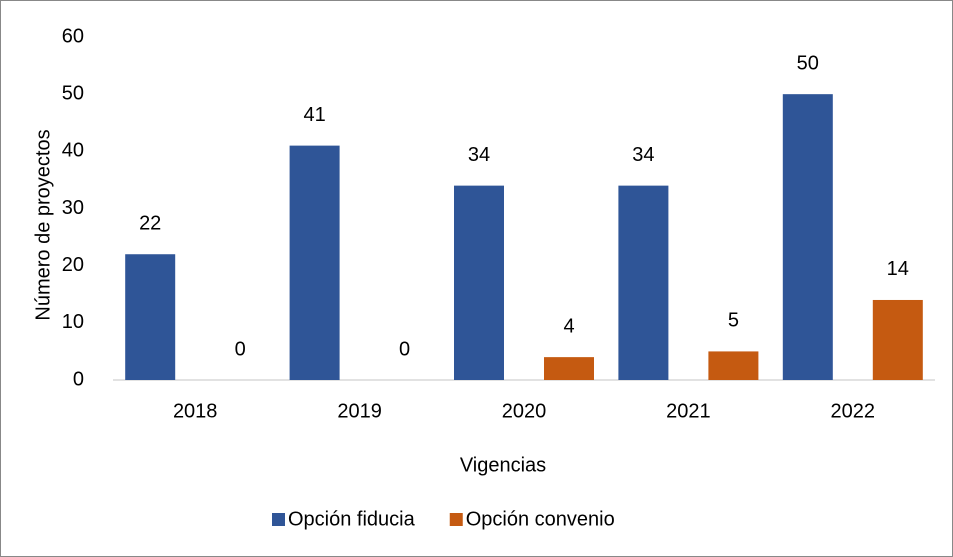  What do you see at coordinates (73, 265) in the screenshot?
I see `y-tick-label: 20` at bounding box center [73, 265].